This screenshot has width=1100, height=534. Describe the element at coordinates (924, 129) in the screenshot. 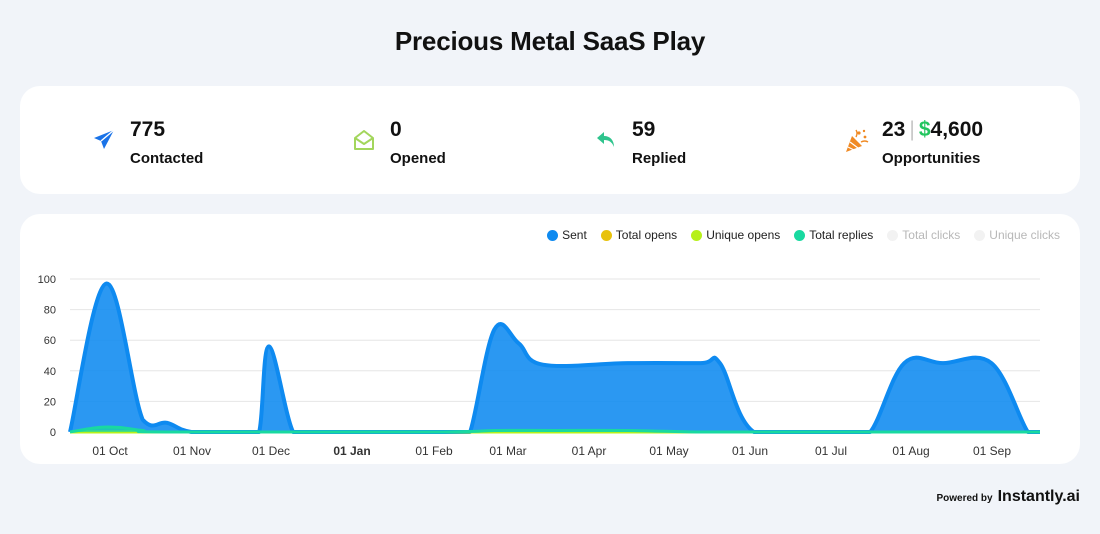

I see `currency-symbol: $` at that location.